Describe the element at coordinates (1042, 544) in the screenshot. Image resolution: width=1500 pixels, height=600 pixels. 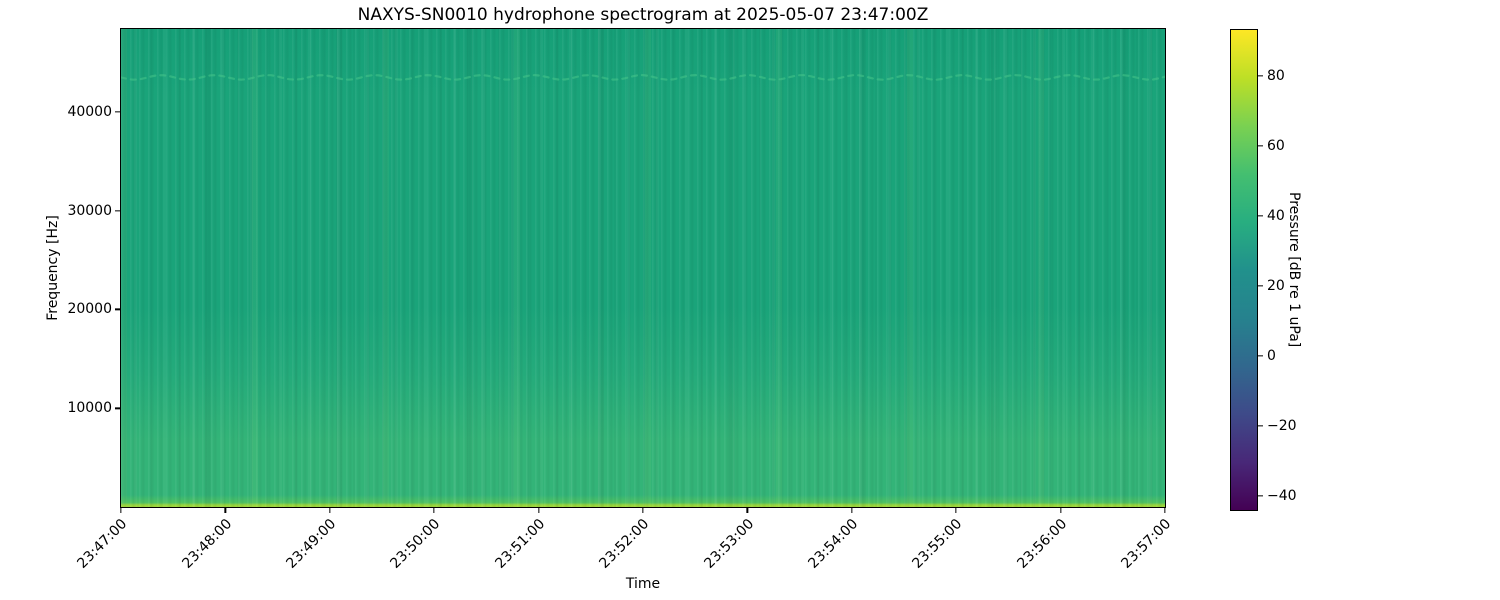
I see `x-tick-label: 23:56:00` at that location.